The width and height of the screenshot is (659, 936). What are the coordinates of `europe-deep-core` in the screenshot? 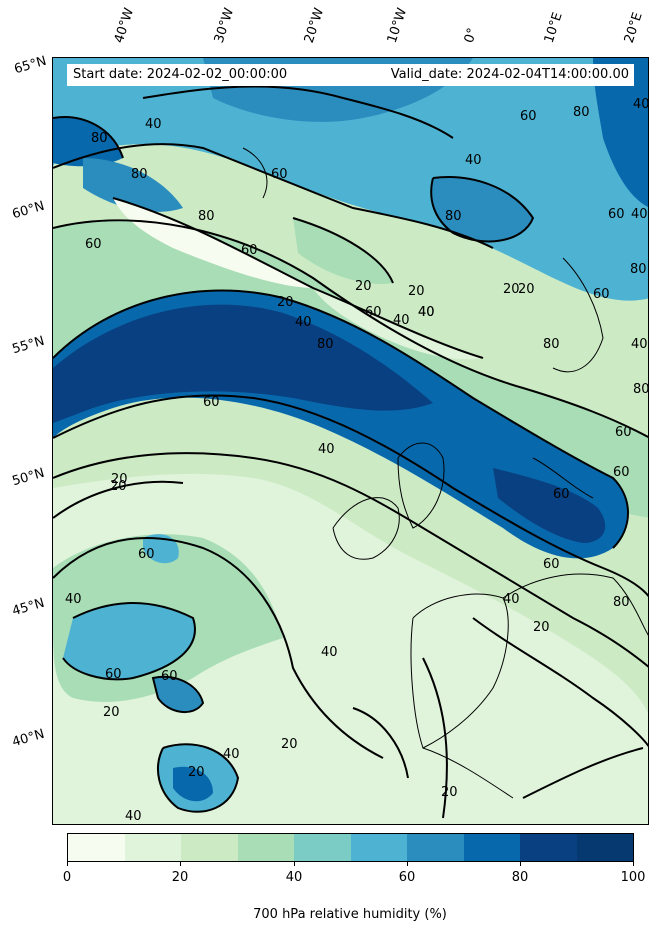 It's located at (549, 505).